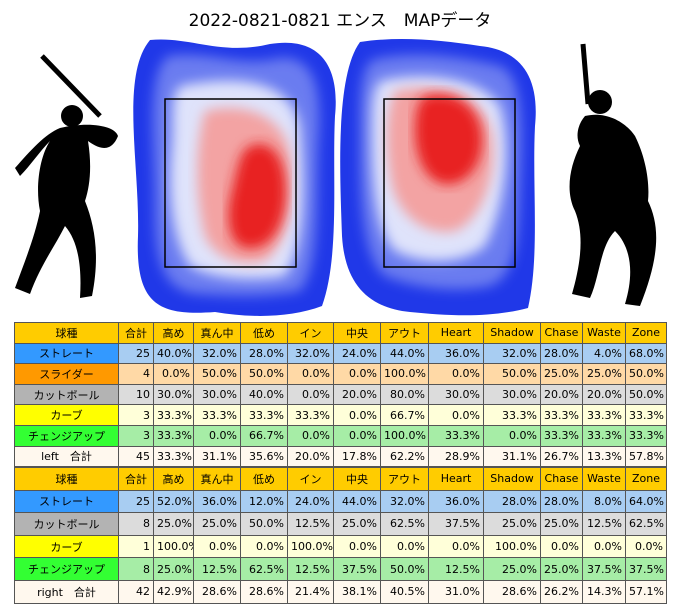 The image size is (680, 612). What do you see at coordinates (404, 591) in the screenshot?
I see `cell: 40.5%` at bounding box center [404, 591].